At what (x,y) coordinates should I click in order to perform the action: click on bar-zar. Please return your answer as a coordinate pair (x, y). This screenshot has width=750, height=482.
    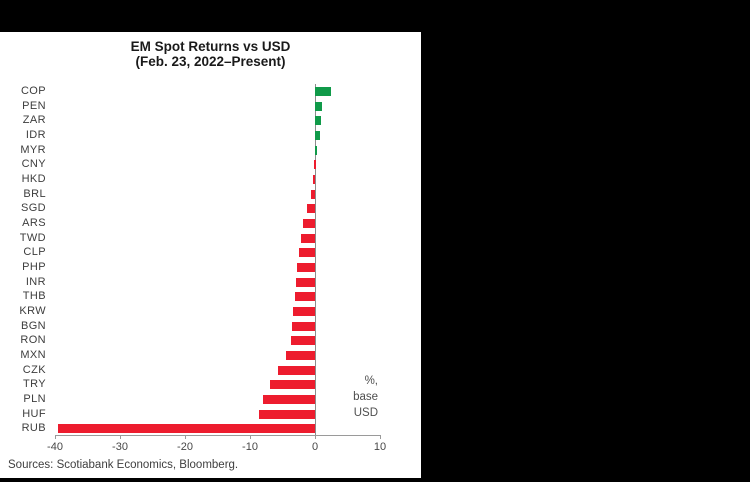
    Looking at the image, I should click on (318, 121).